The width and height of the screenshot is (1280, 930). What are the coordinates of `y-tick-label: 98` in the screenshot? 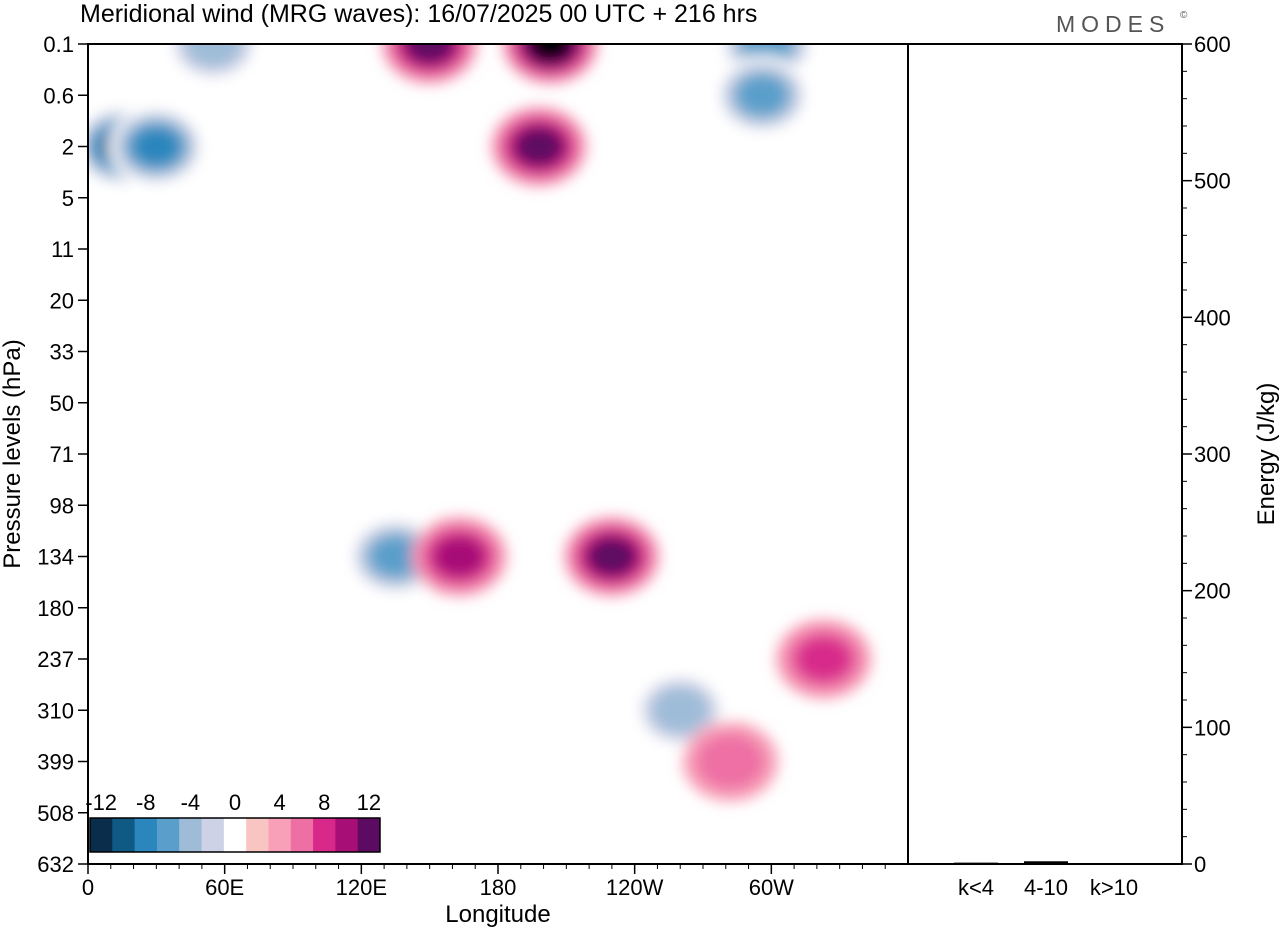 It's located at (62, 505).